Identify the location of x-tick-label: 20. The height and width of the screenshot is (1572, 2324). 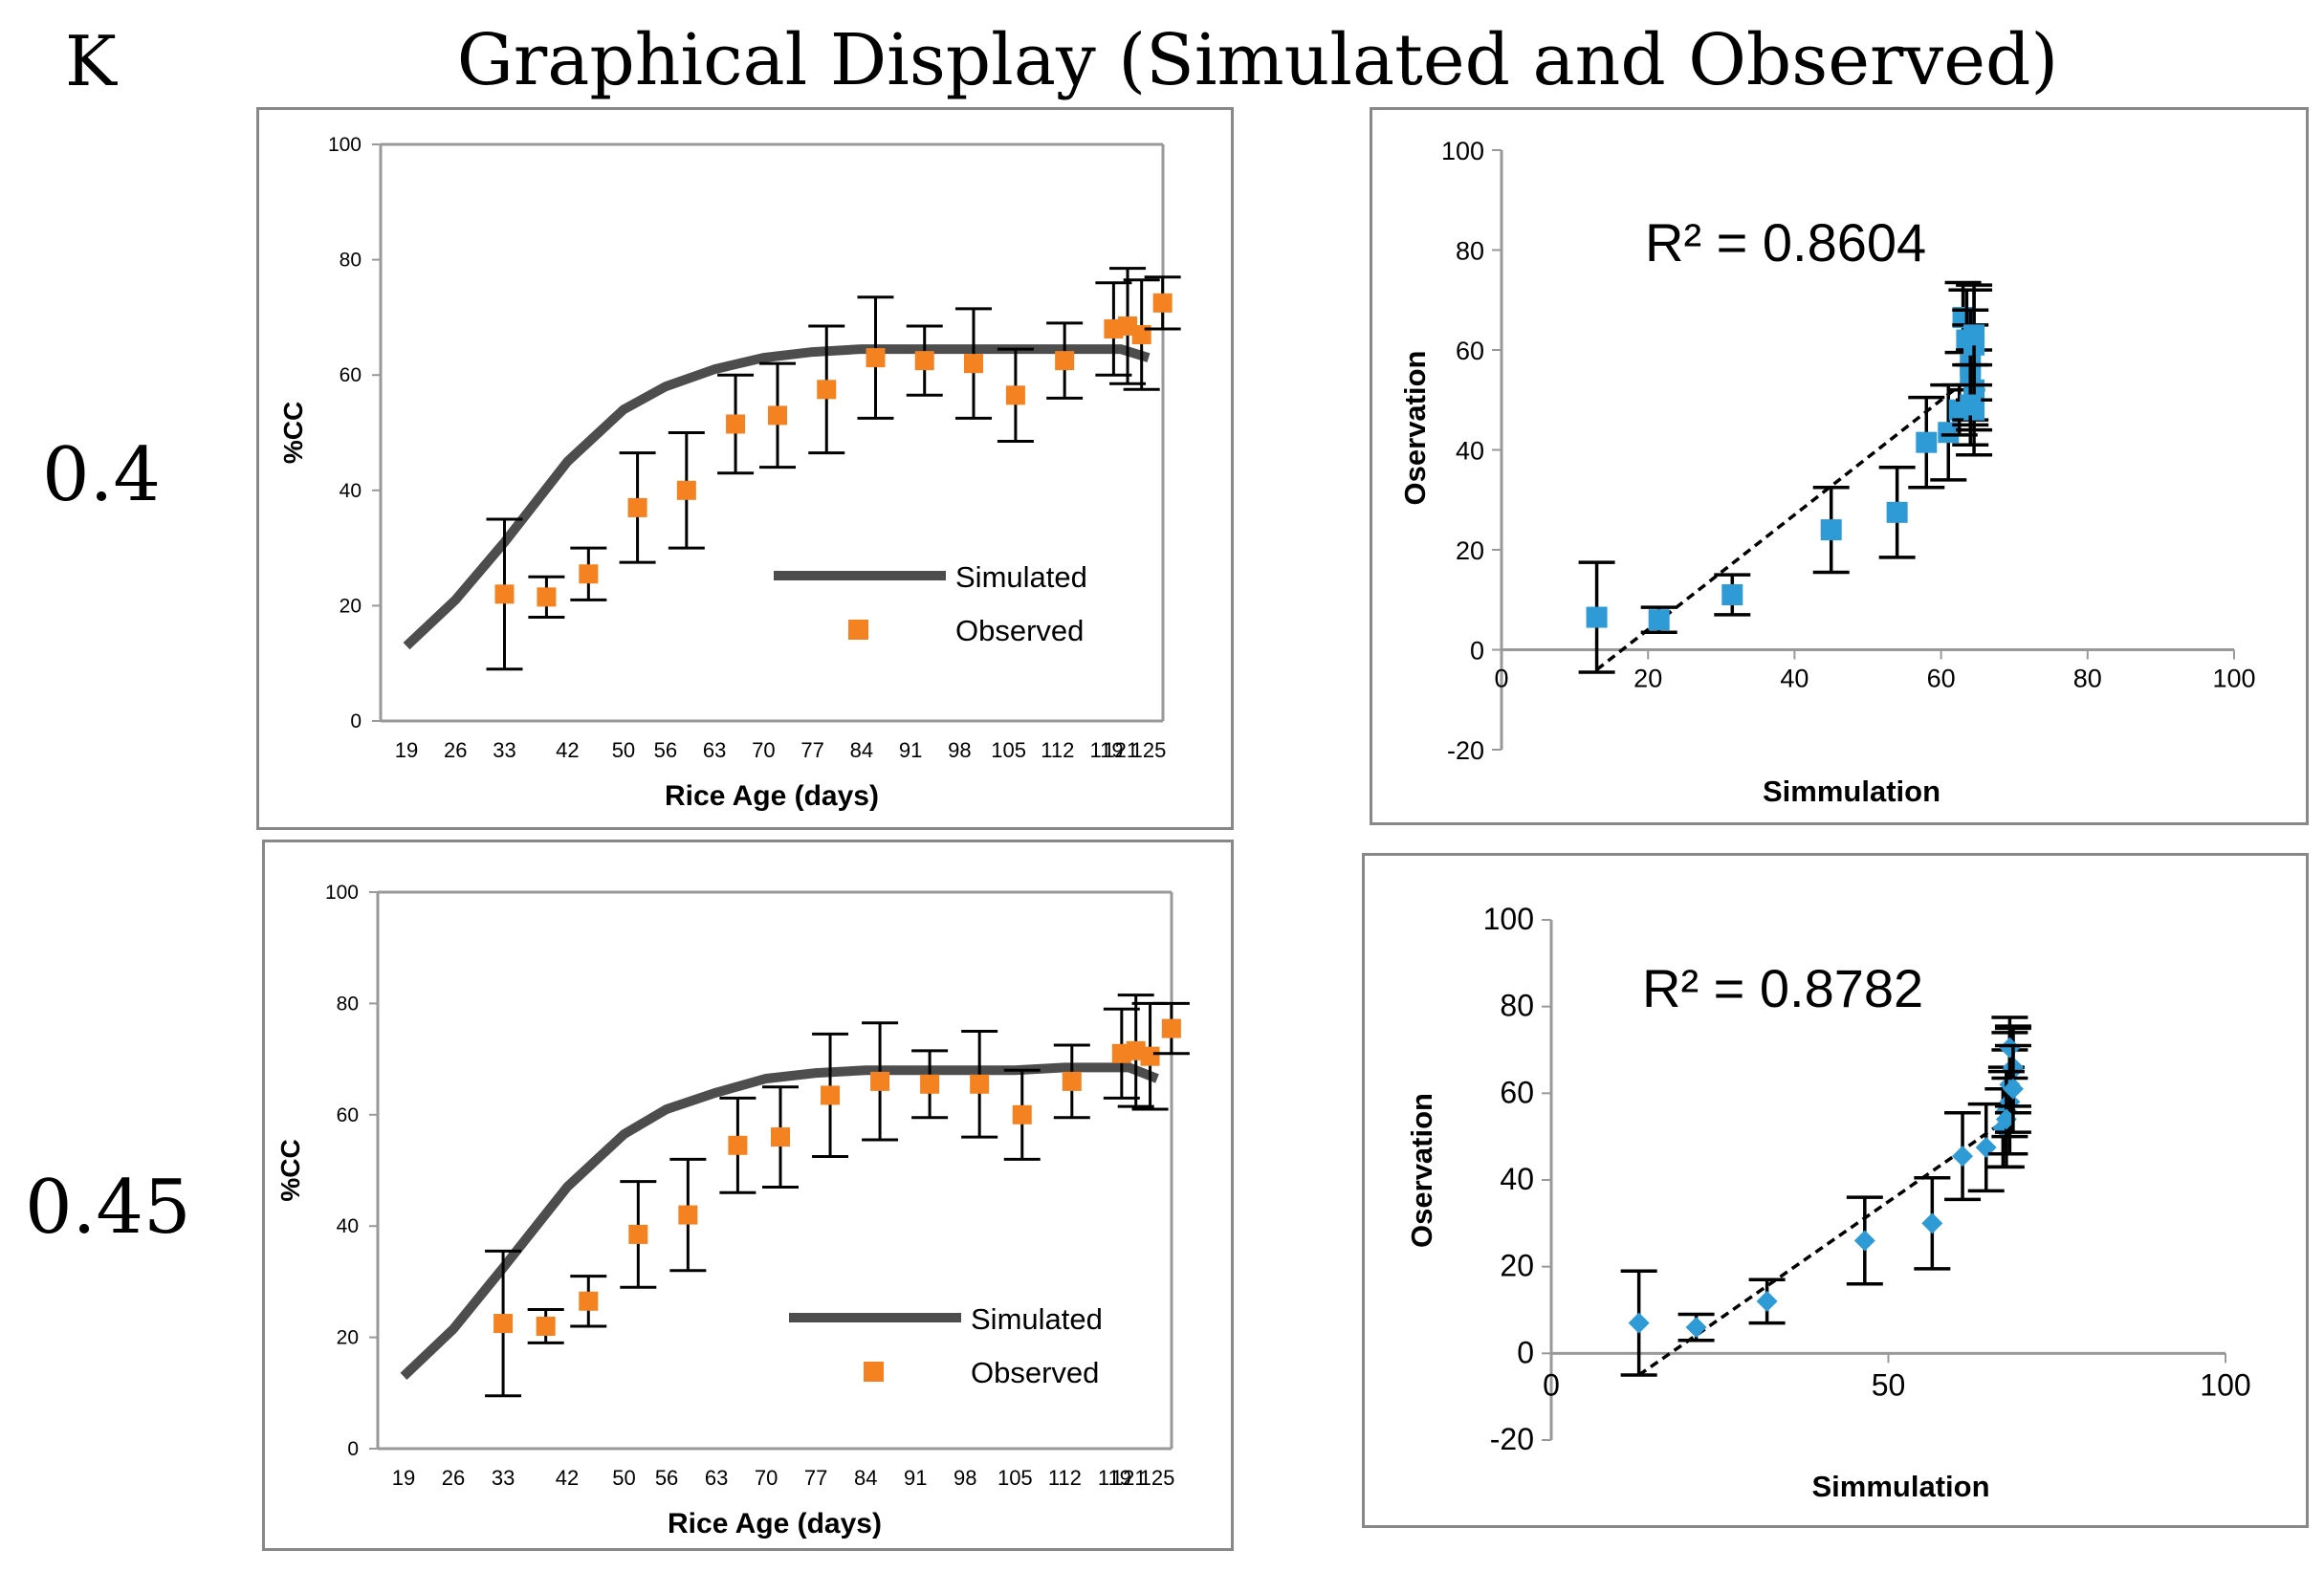
(1647, 679).